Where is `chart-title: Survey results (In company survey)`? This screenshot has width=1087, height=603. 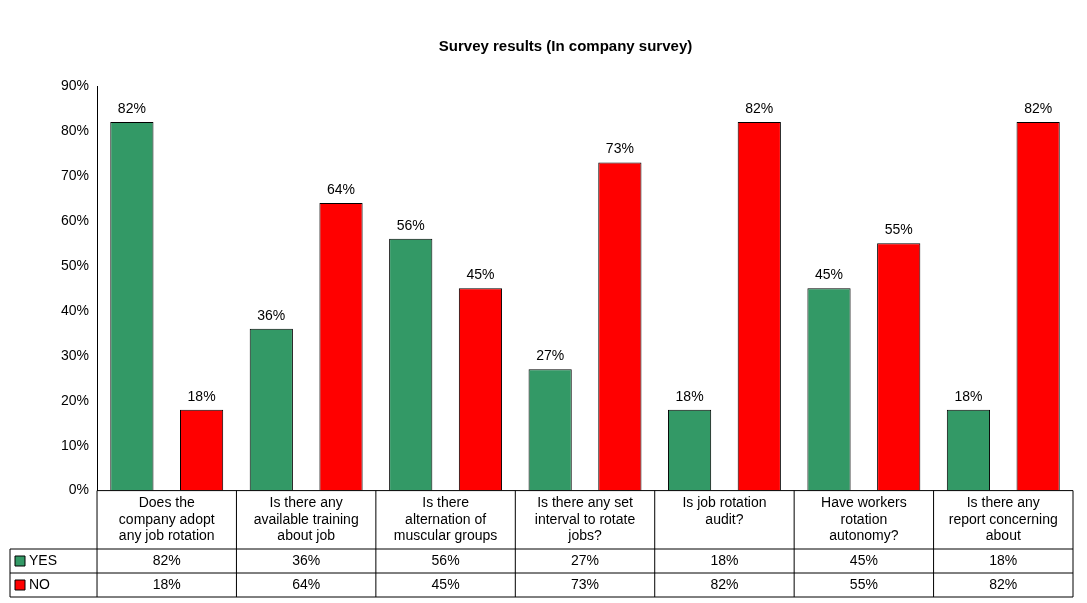
chart-title: Survey results (In company survey) is located at coordinates (565, 46).